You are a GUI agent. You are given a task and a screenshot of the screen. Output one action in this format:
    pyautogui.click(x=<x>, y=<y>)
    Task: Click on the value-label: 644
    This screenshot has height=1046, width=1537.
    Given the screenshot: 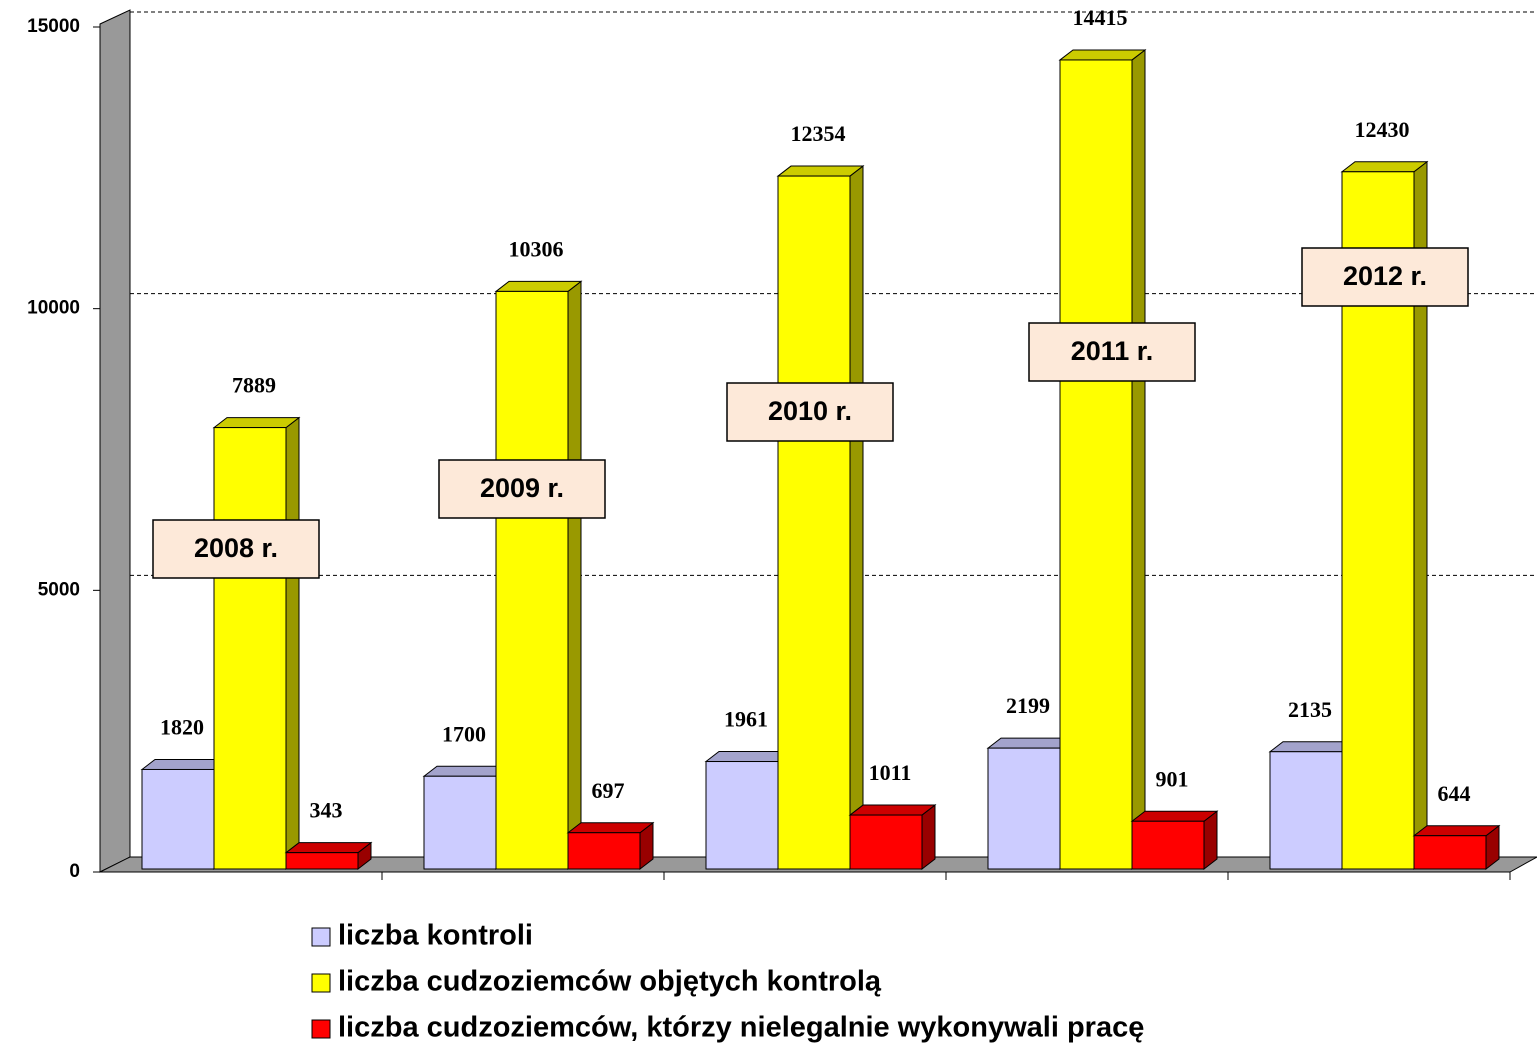 What is the action you would take?
    pyautogui.click(x=1454, y=793)
    